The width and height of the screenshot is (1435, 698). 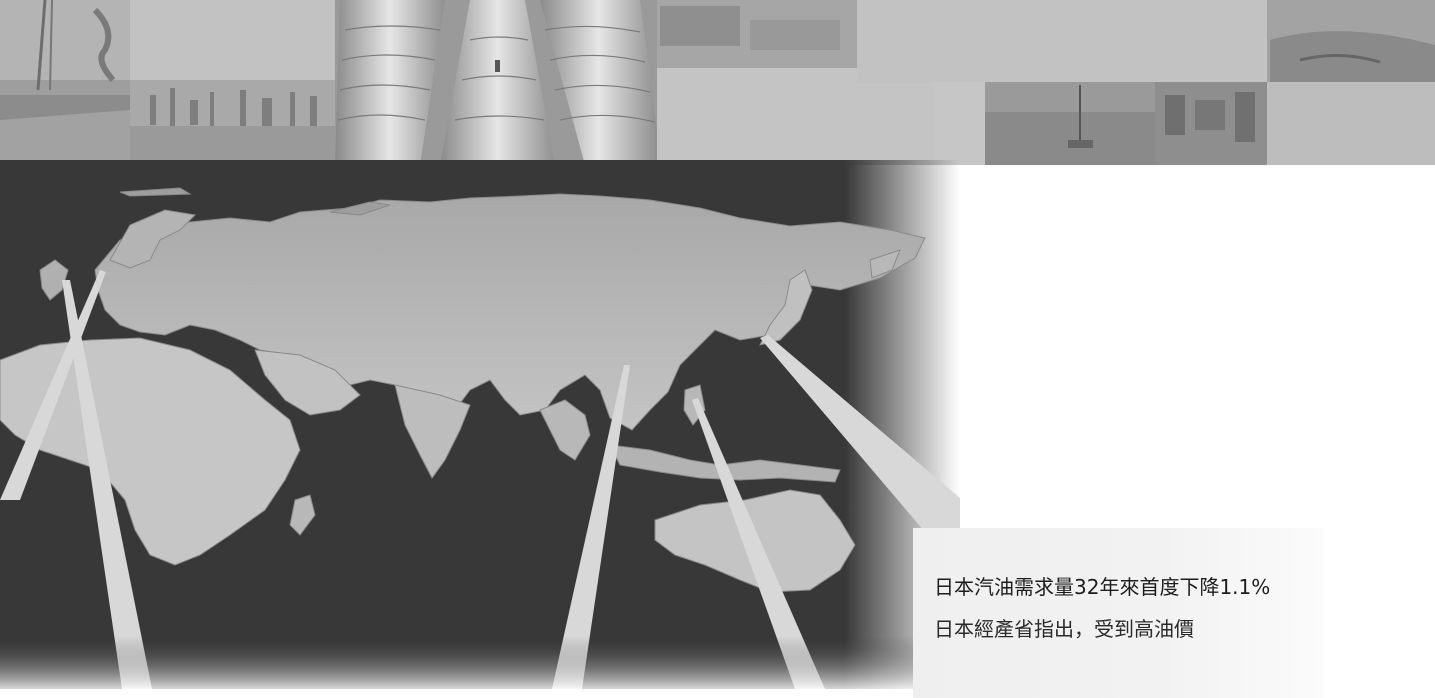 I want to click on callout-headline: 日本汽油需求量32年來首度下降1.1%, so click(x=1102, y=587).